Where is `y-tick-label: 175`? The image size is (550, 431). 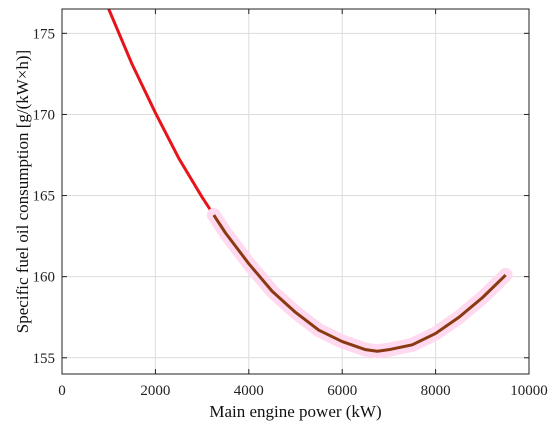 y-tick-label: 175 is located at coordinates (44, 34).